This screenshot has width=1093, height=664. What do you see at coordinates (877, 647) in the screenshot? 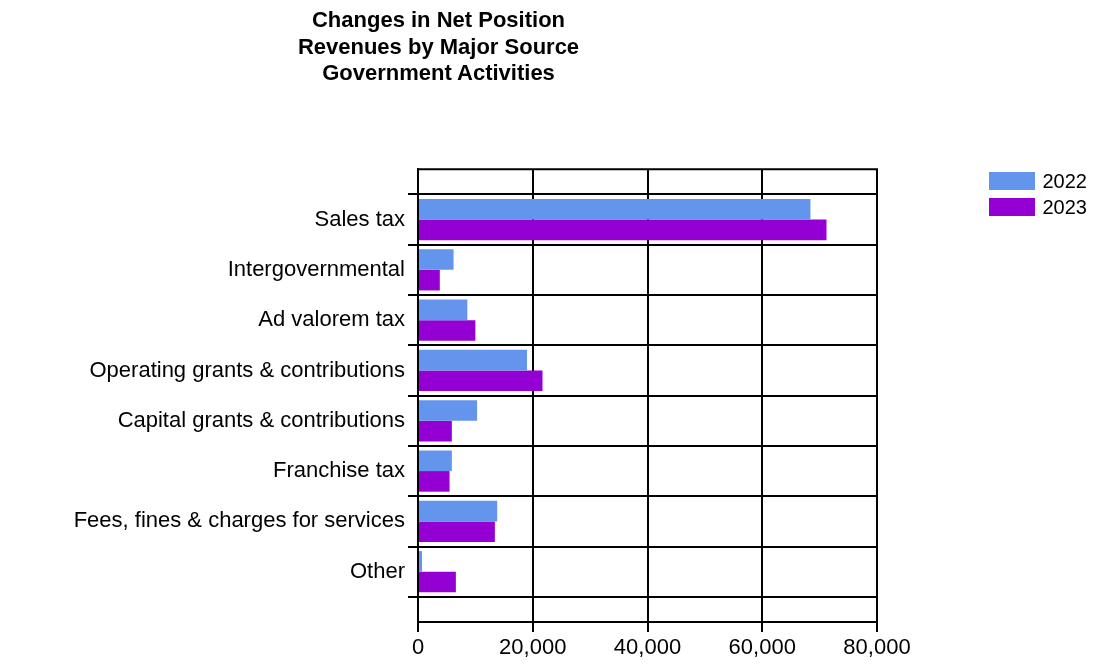
I see `x-tick-label: 80,000` at bounding box center [877, 647].